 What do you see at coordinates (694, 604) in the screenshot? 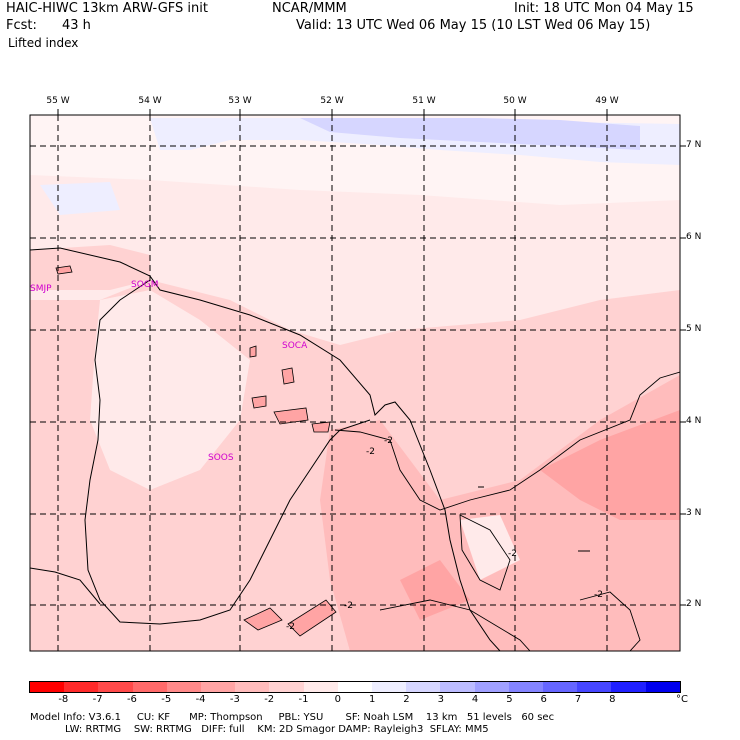
I see `lat-label-2n: 2 N` at bounding box center [694, 604].